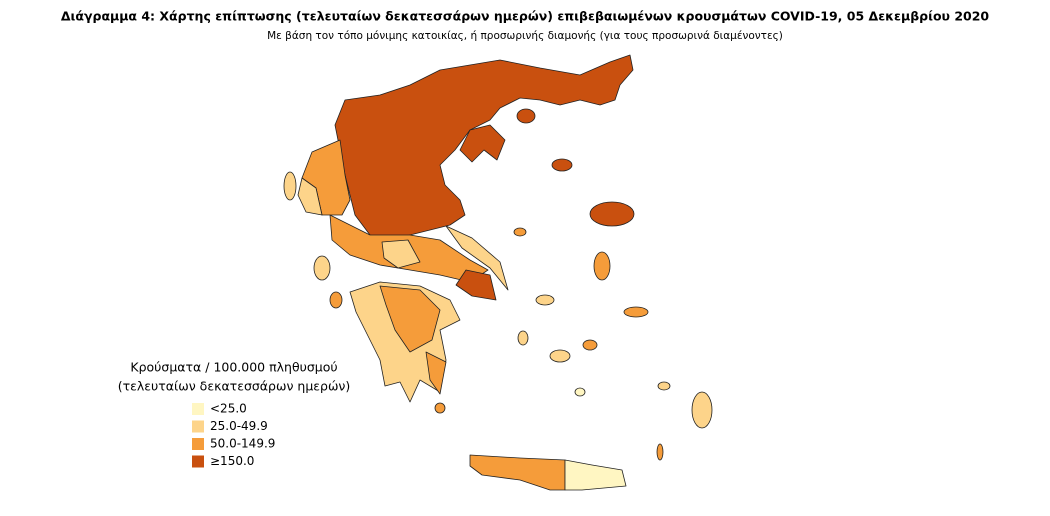 The height and width of the screenshot is (516, 1050). Describe the element at coordinates (228, 409) in the screenshot. I see `legend-label: <25.0` at that location.